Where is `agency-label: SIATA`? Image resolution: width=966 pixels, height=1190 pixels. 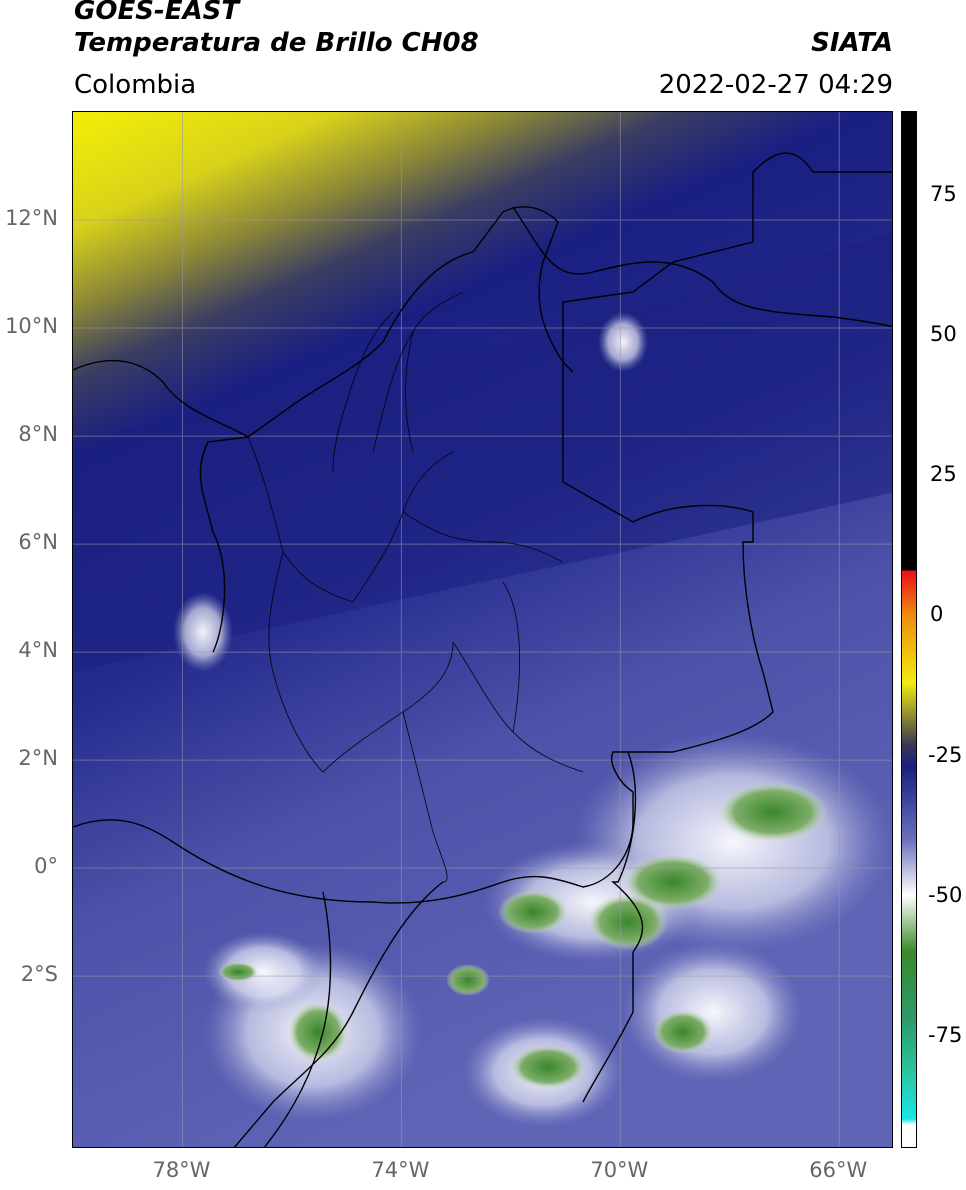 agency-label: SIATA is located at coordinates (852, 43).